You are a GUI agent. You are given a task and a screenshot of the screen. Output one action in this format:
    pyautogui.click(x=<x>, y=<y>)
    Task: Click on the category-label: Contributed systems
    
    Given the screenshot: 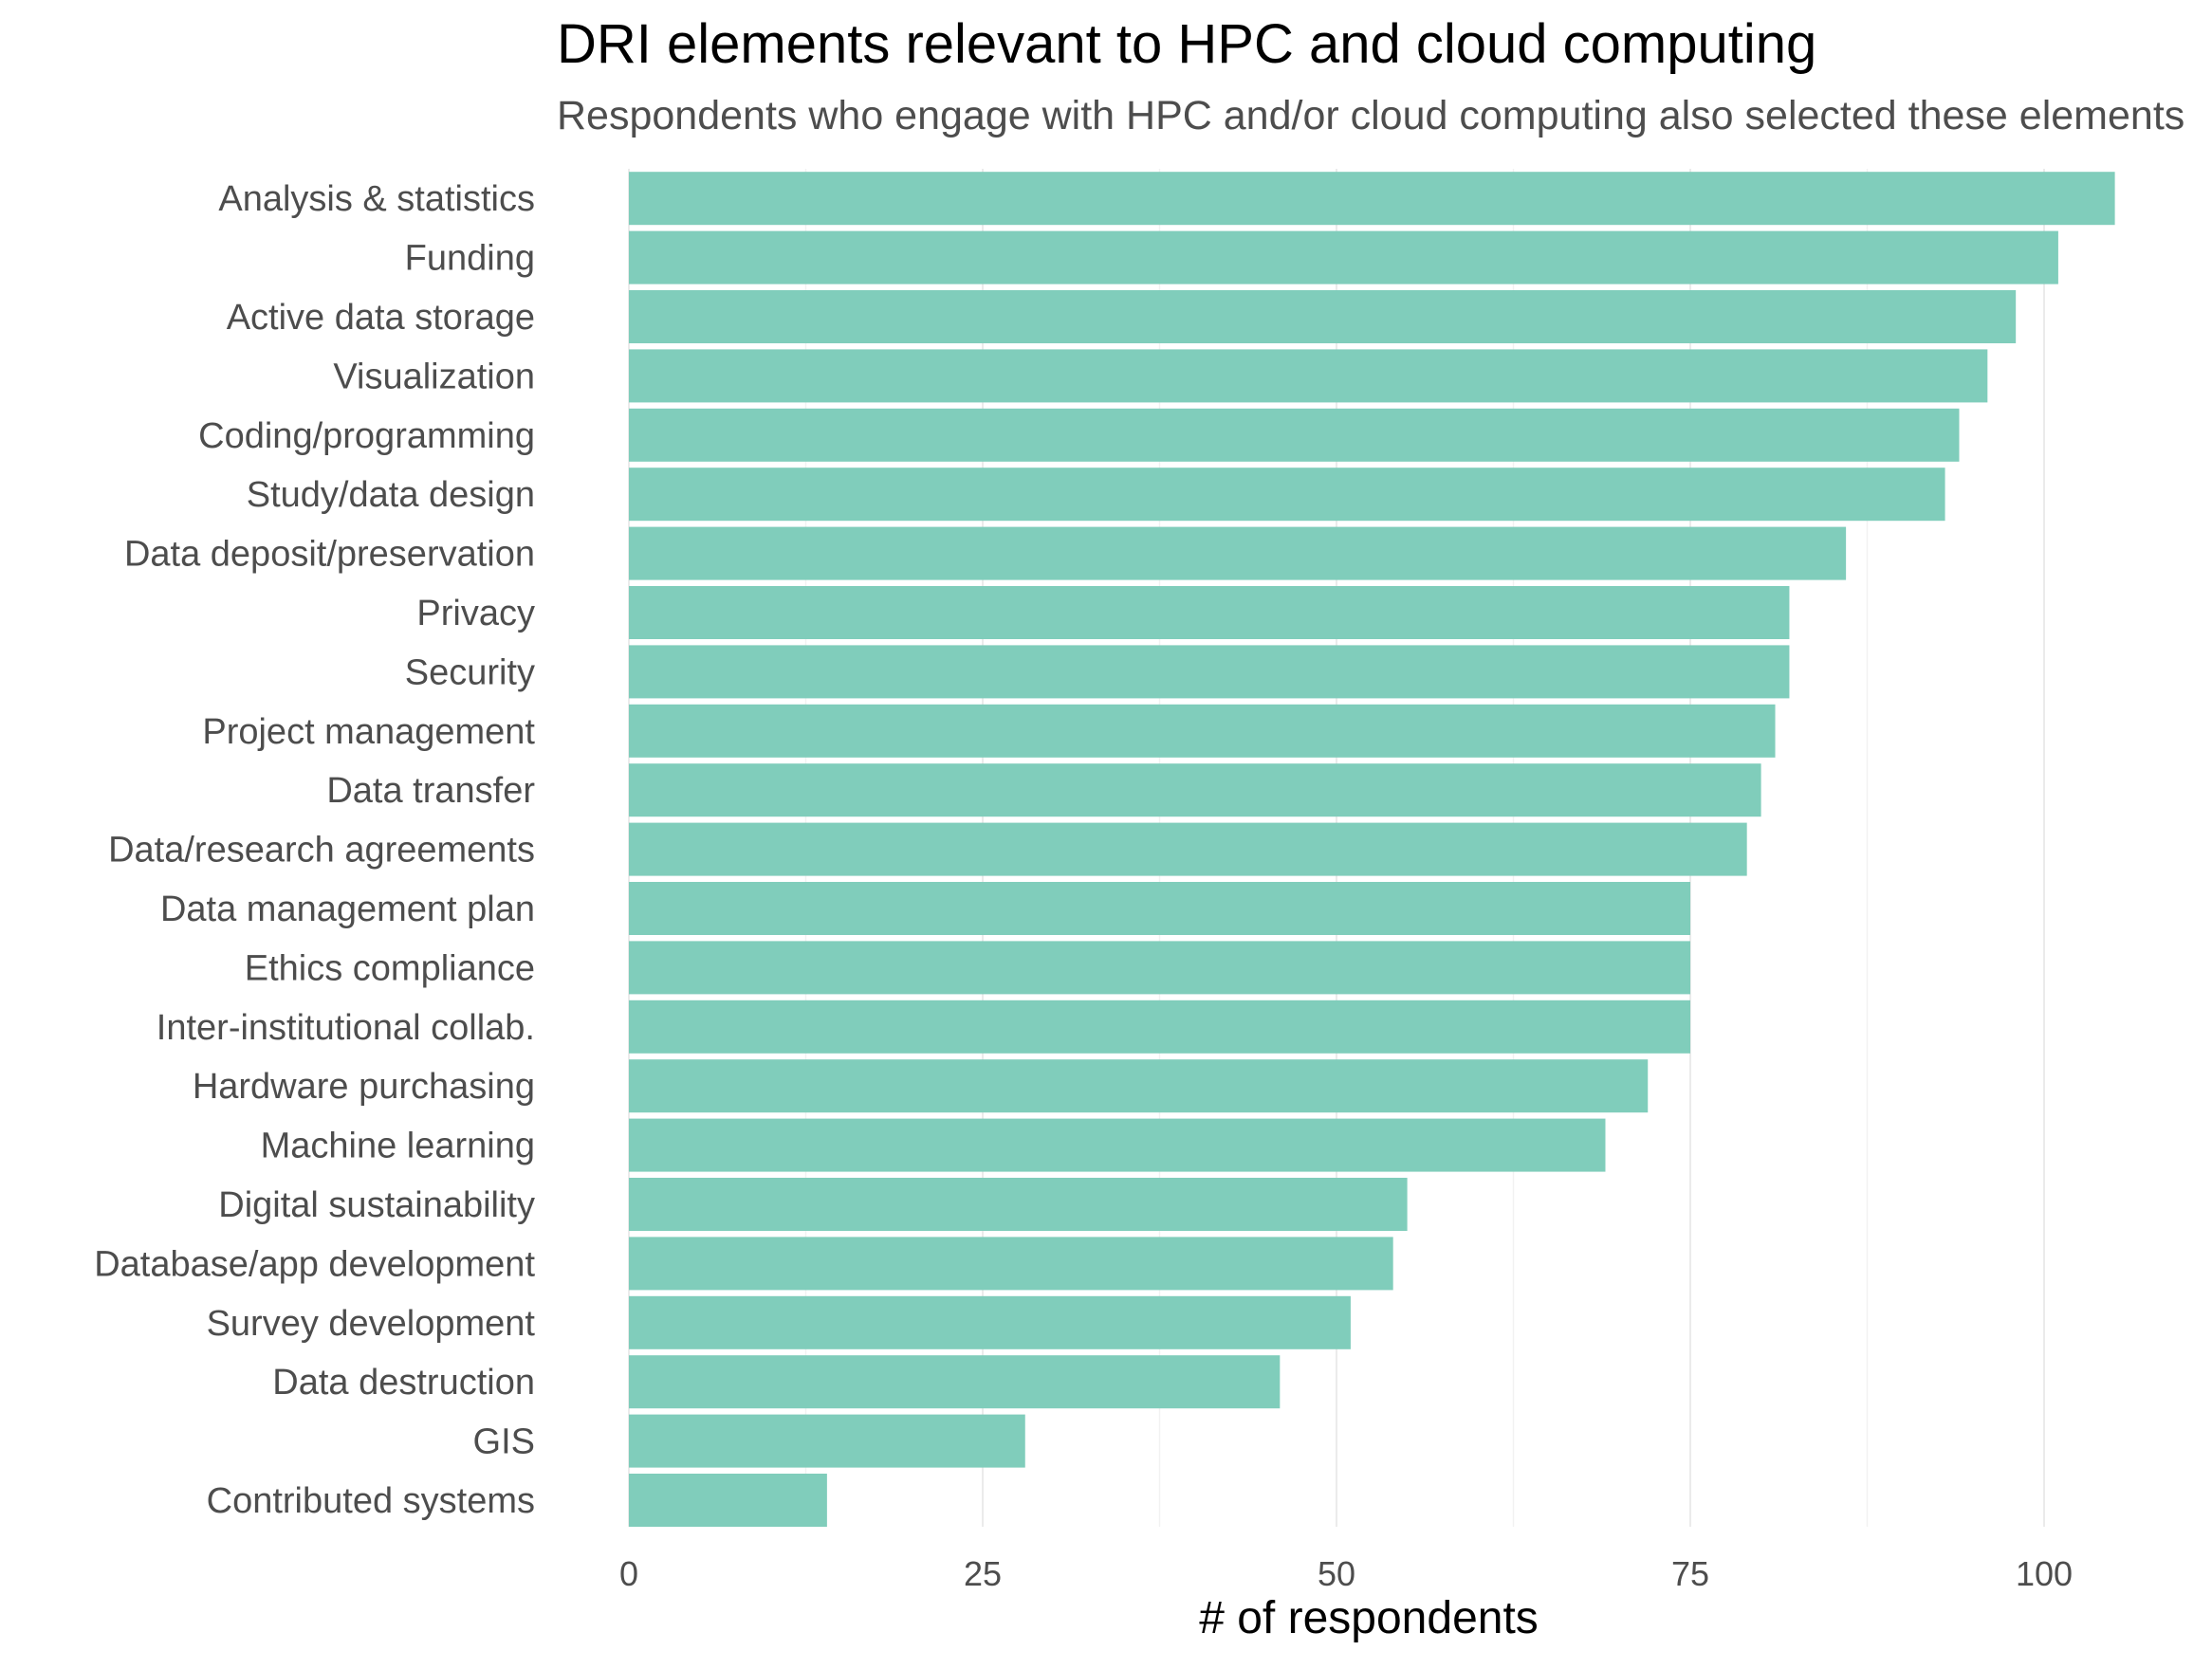 What is the action you would take?
    pyautogui.click(x=371, y=1501)
    